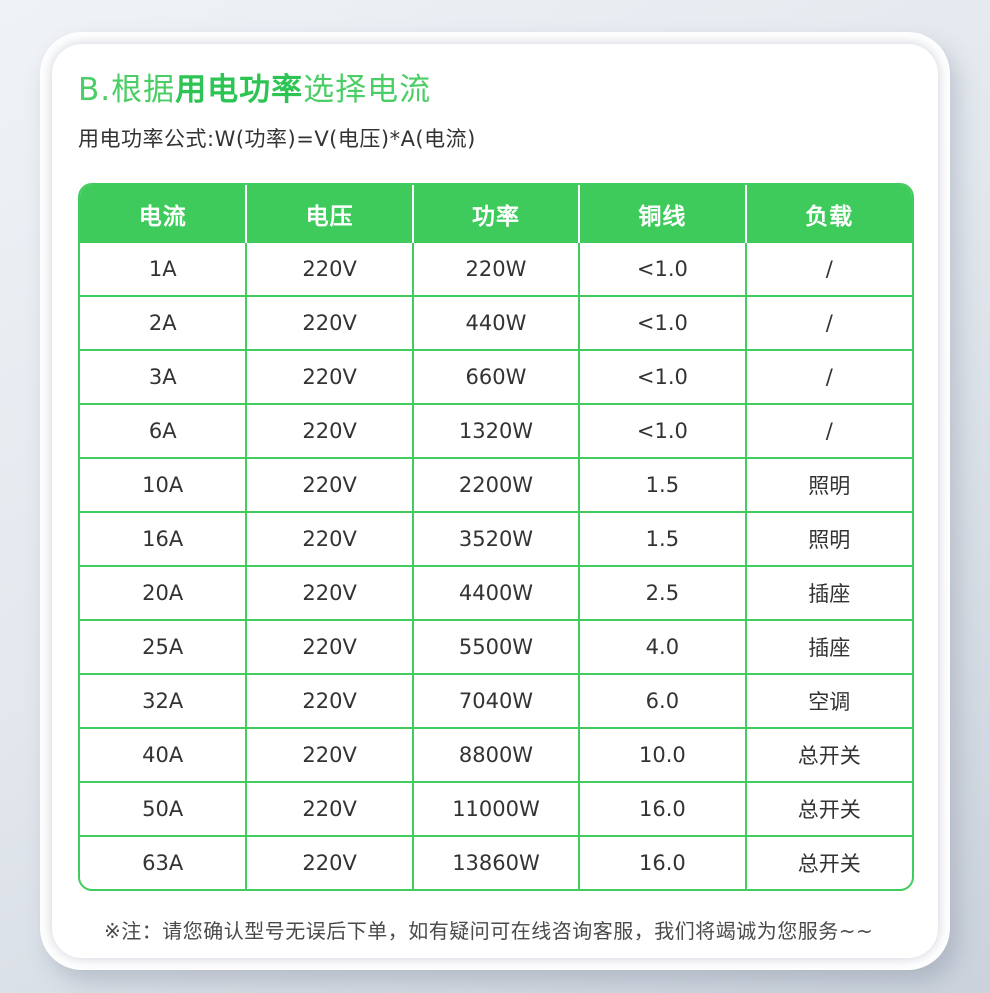 This screenshot has height=993, width=990. What do you see at coordinates (164, 270) in the screenshot?
I see `table-cell: 1A` at bounding box center [164, 270].